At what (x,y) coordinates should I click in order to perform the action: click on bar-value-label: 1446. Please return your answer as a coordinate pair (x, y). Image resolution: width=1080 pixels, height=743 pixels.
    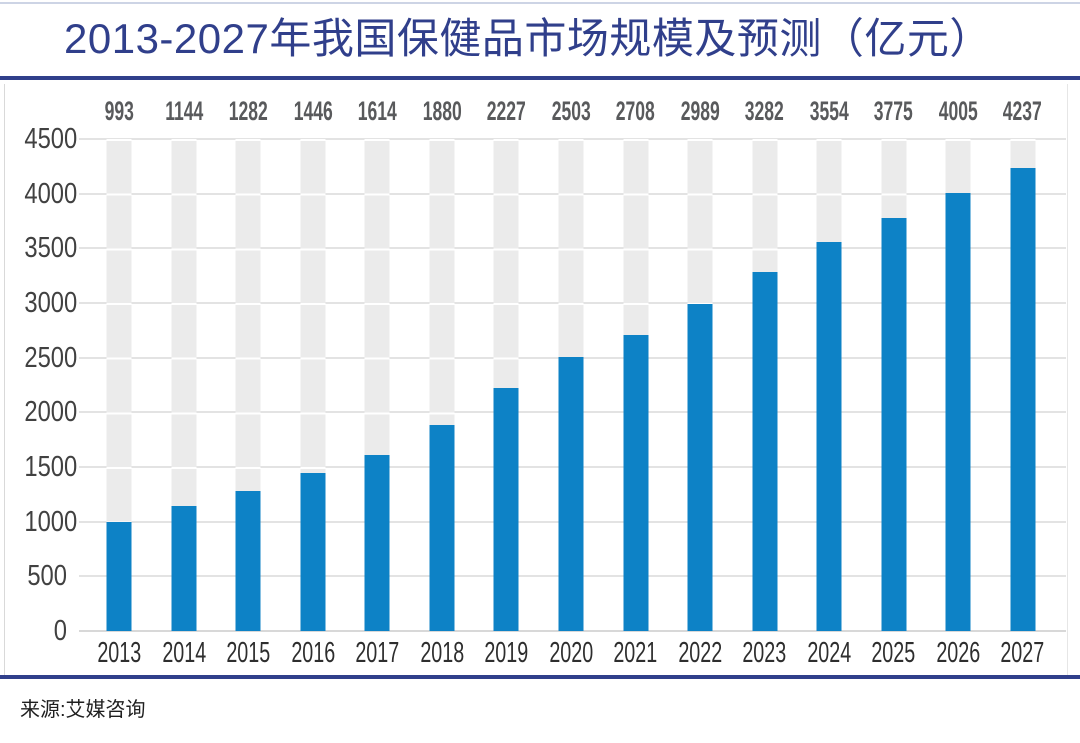
    Looking at the image, I should click on (313, 111).